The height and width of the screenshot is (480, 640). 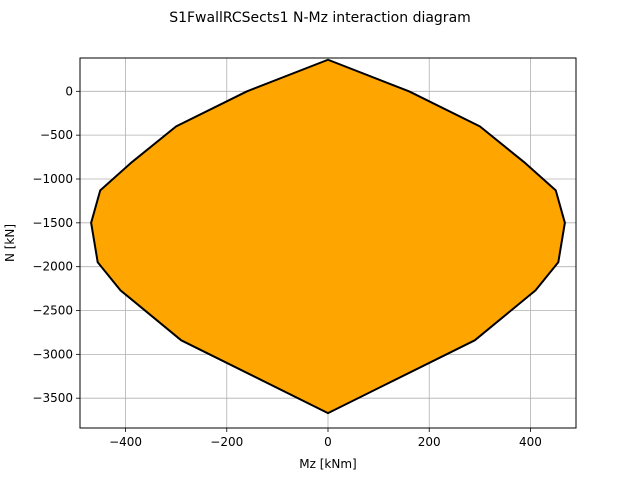 What do you see at coordinates (56, 135) in the screenshot?
I see `y-tick-label: −500` at bounding box center [56, 135].